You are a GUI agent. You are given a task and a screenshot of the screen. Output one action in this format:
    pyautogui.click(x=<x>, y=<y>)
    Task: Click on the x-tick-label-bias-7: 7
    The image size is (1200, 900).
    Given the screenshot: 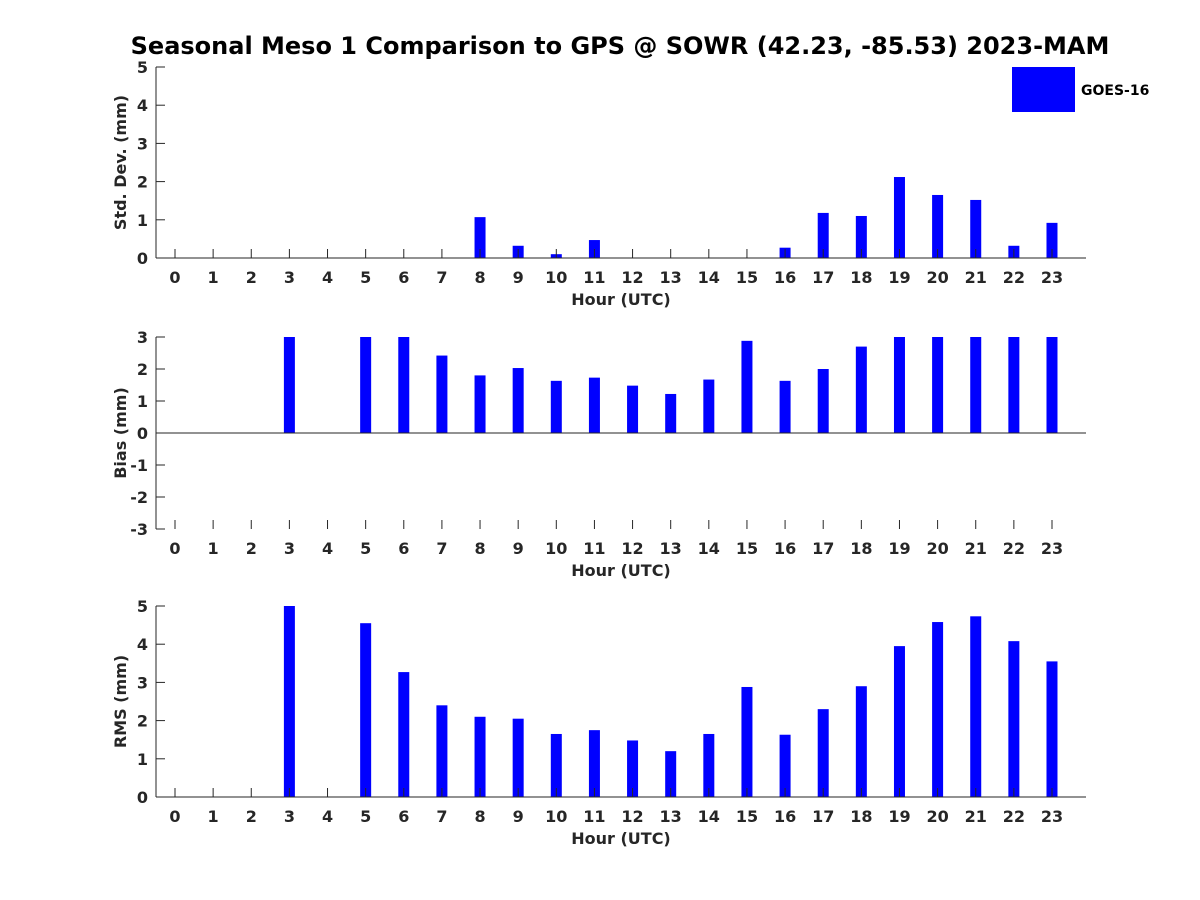 What is the action you would take?
    pyautogui.click(x=441, y=548)
    